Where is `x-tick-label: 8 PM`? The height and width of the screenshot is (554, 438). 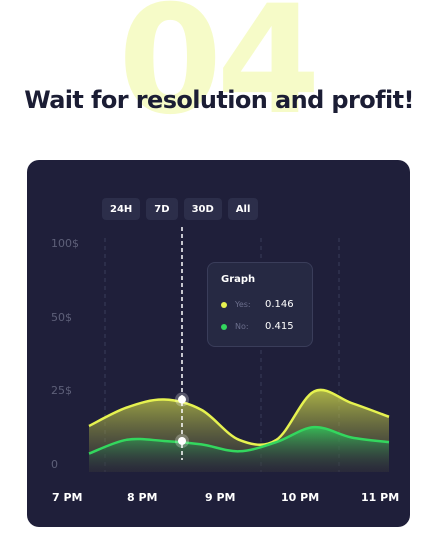
x-tick-label: 8 PM is located at coordinates (142, 497).